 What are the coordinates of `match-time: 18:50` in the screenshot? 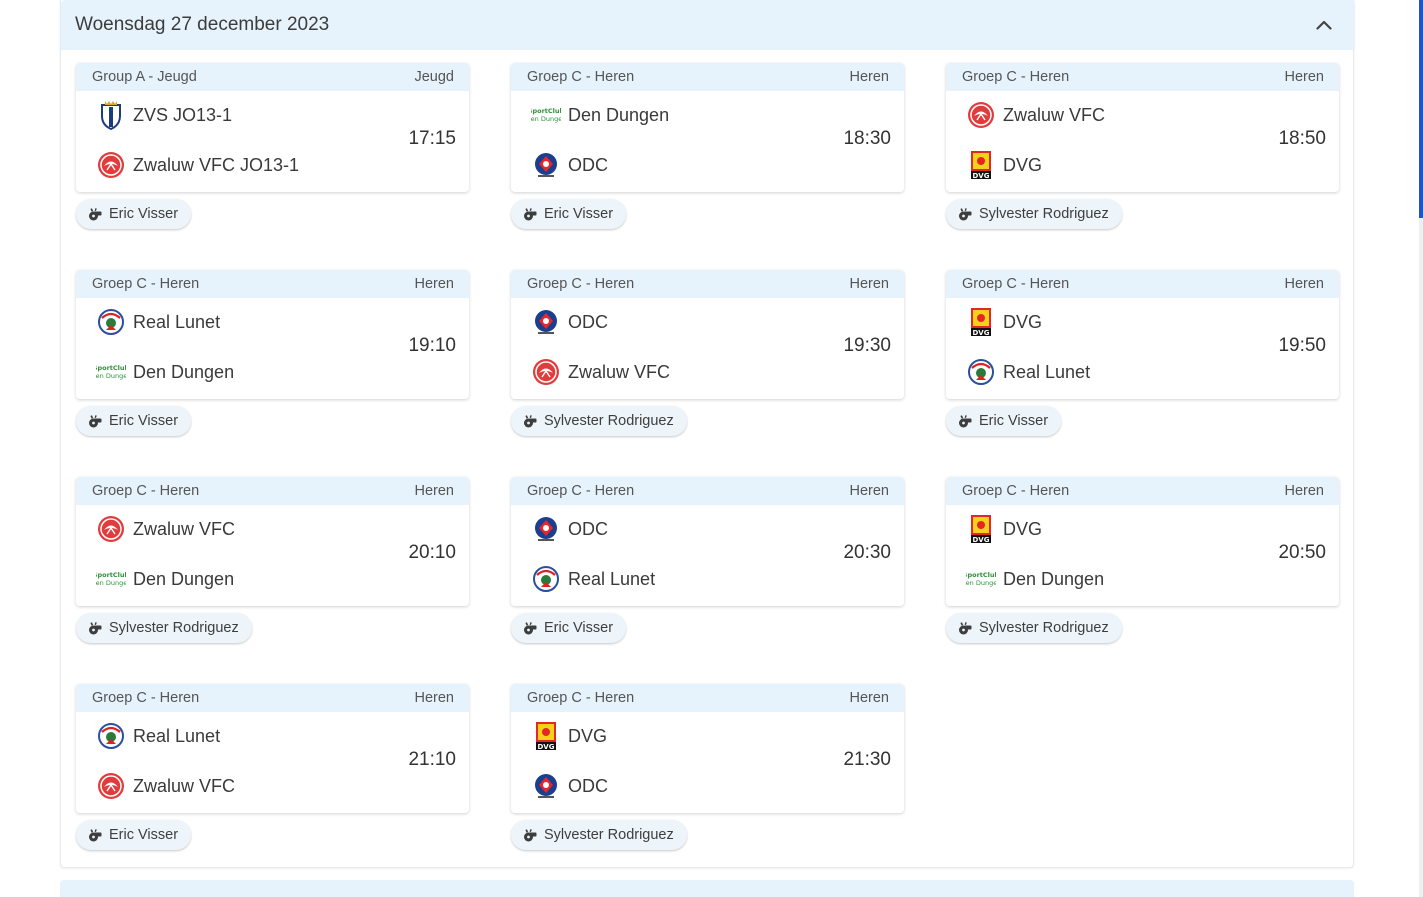 It's located at (1302, 138).